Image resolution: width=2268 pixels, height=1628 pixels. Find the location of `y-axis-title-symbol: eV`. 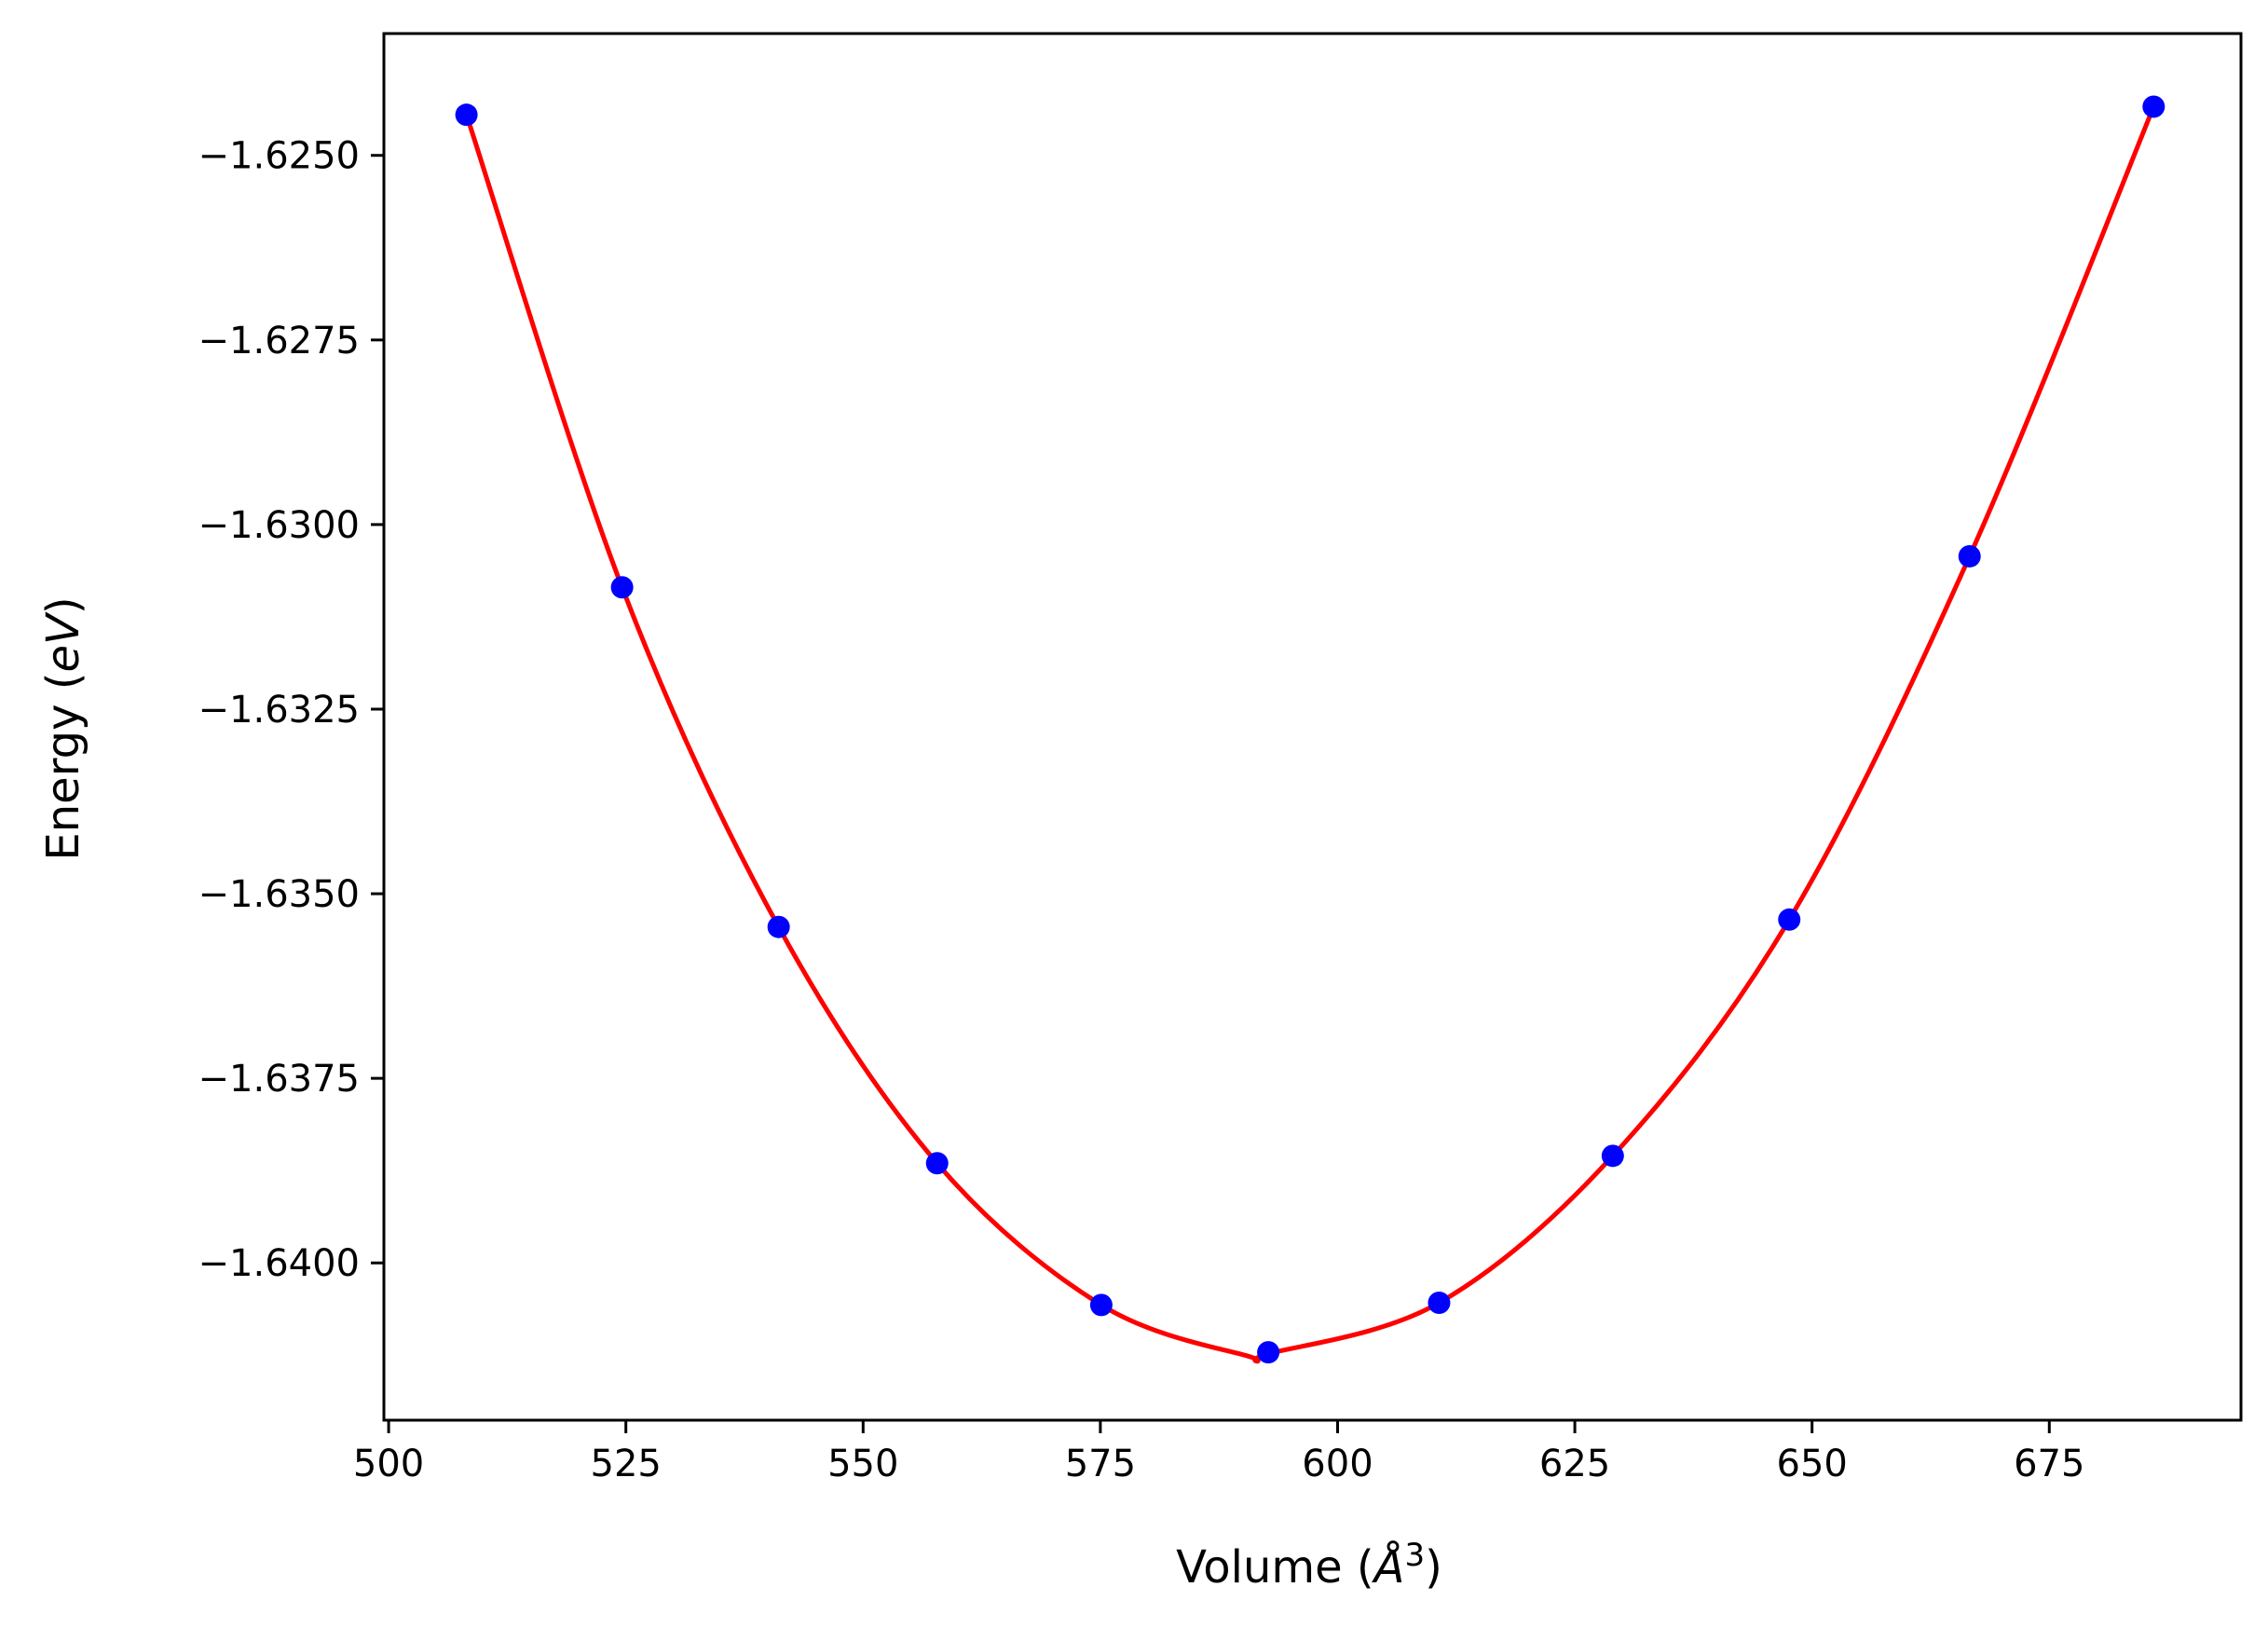

y-axis-title-symbol: eV is located at coordinates (63, 642).